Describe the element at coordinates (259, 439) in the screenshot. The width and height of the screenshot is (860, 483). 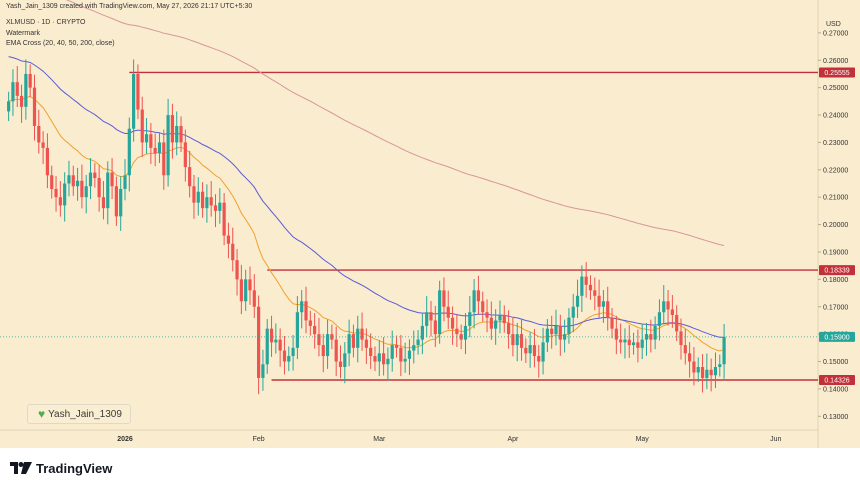
I see `x-tick-label: Feb` at that location.